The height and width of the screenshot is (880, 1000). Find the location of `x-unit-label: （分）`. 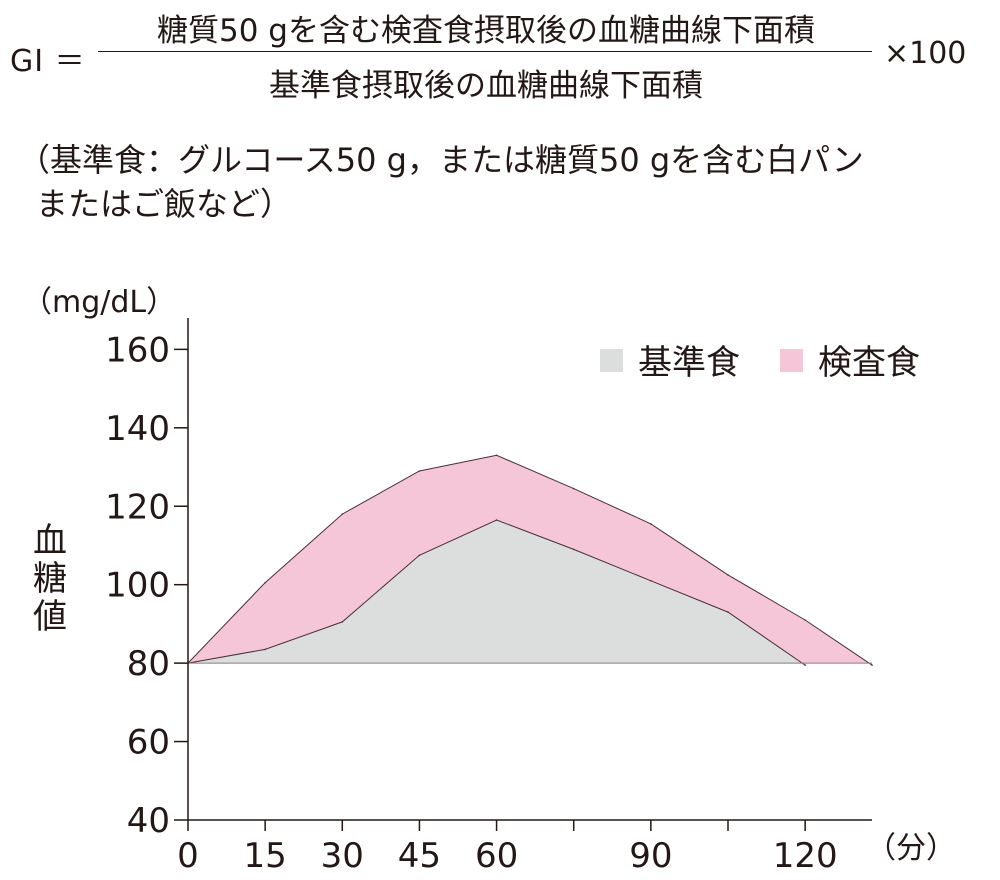

x-unit-label: （分） is located at coordinates (911, 848).